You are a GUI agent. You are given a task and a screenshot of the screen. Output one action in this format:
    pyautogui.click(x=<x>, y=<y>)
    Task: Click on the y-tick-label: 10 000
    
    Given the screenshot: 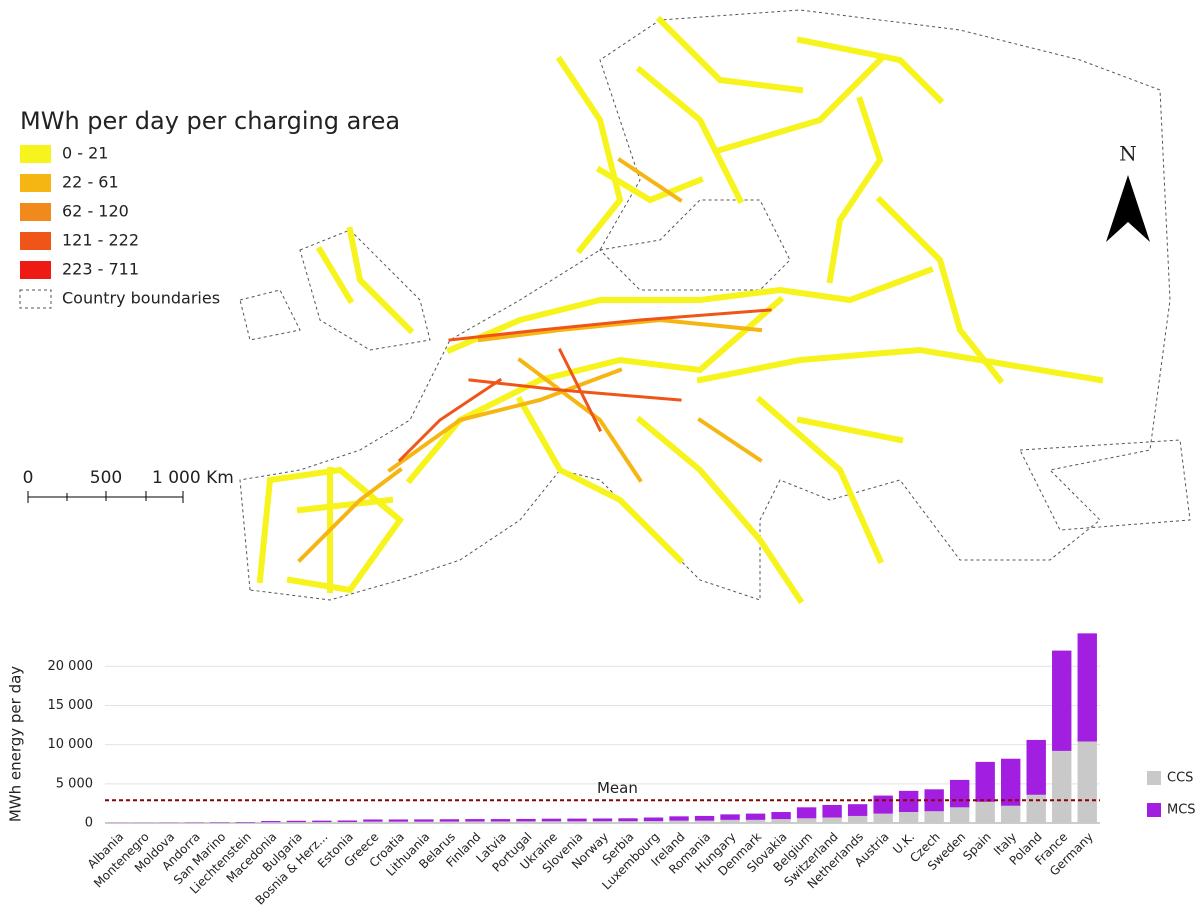 What is the action you would take?
    pyautogui.click(x=71, y=744)
    